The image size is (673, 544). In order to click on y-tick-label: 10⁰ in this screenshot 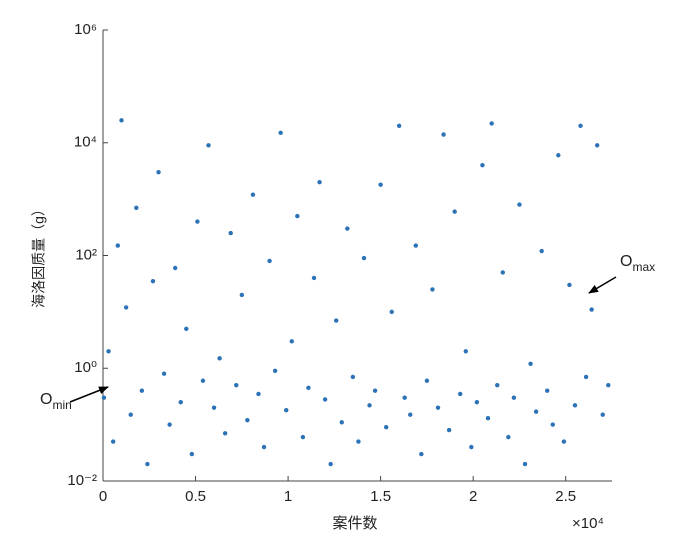, I will do `click(85, 367)`.